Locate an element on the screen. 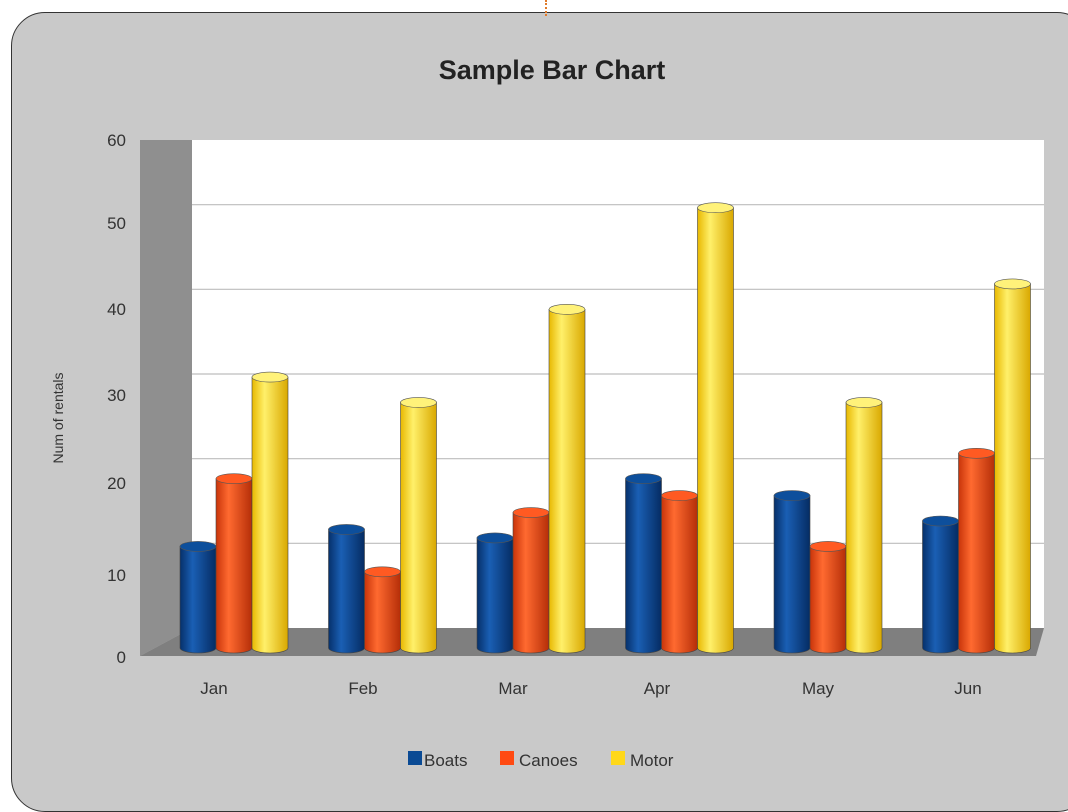 Image resolution: width=1068 pixels, height=812 pixels. y-tick-label: 60 is located at coordinates (116, 140).